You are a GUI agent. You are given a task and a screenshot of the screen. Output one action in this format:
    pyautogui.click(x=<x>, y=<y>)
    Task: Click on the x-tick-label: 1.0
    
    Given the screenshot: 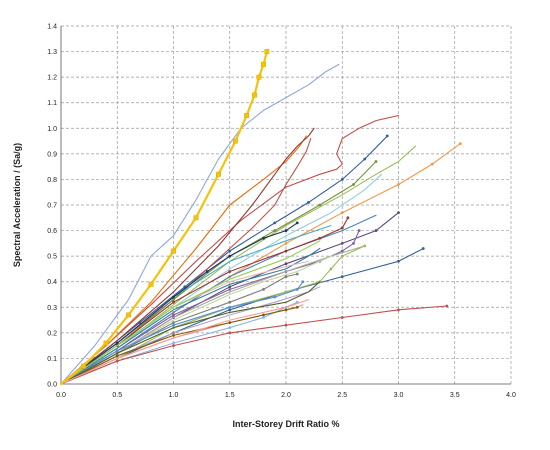 What is the action you would take?
    pyautogui.click(x=174, y=395)
    